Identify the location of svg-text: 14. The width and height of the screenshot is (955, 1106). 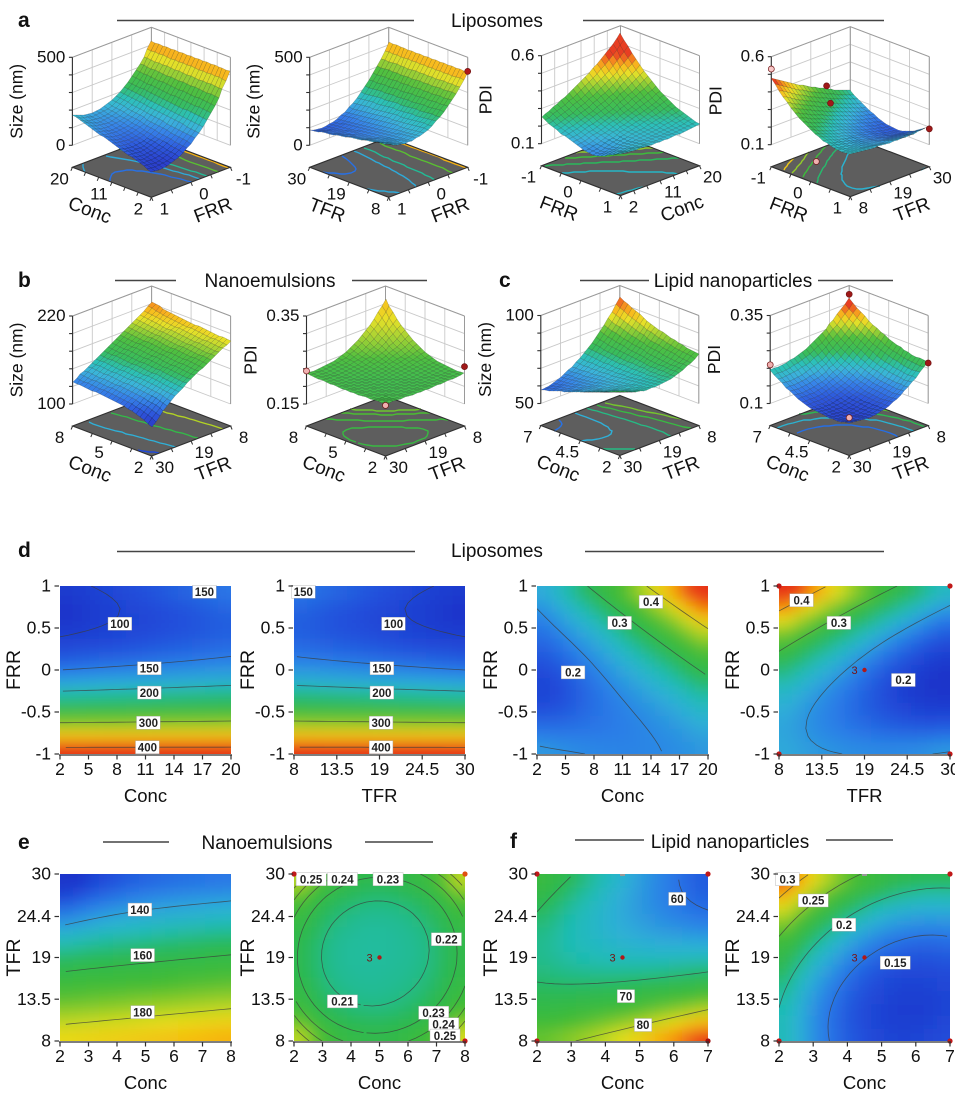
(174, 769).